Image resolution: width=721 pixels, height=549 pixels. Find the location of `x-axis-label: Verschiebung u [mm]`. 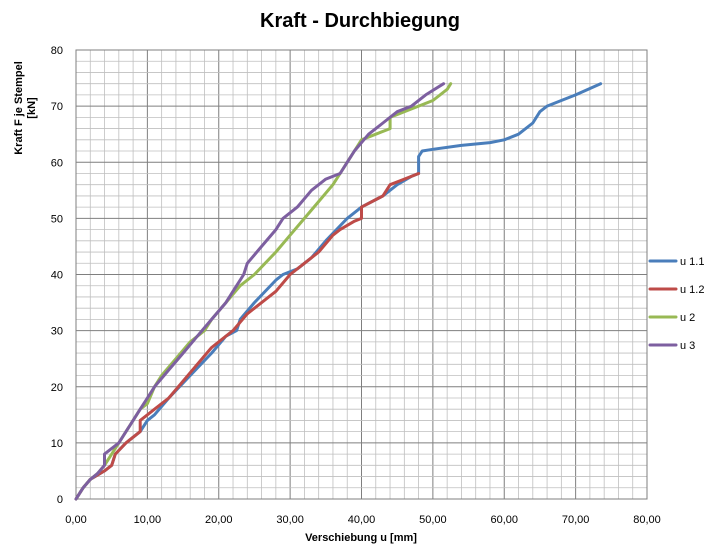

x-axis-label: Verschiebung u [mm] is located at coordinates (361, 538).